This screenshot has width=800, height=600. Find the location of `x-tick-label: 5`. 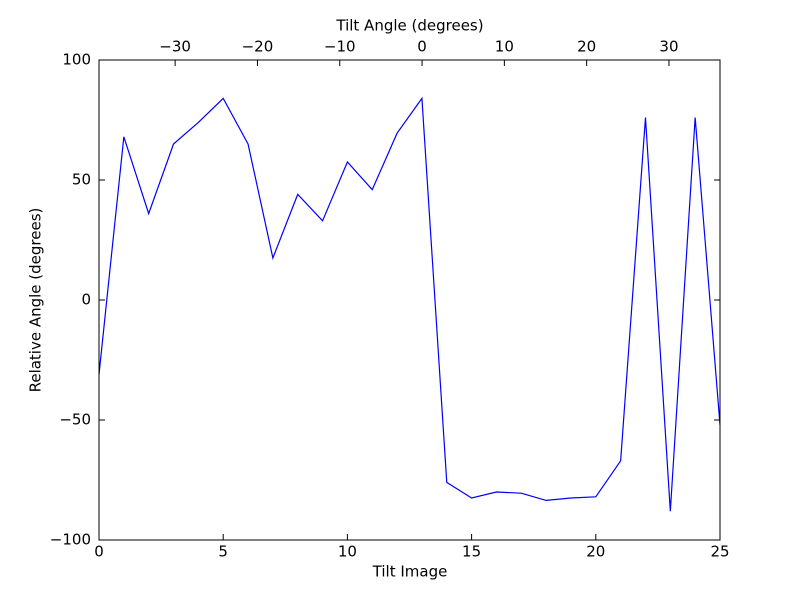

x-tick-label: 5 is located at coordinates (223, 552).